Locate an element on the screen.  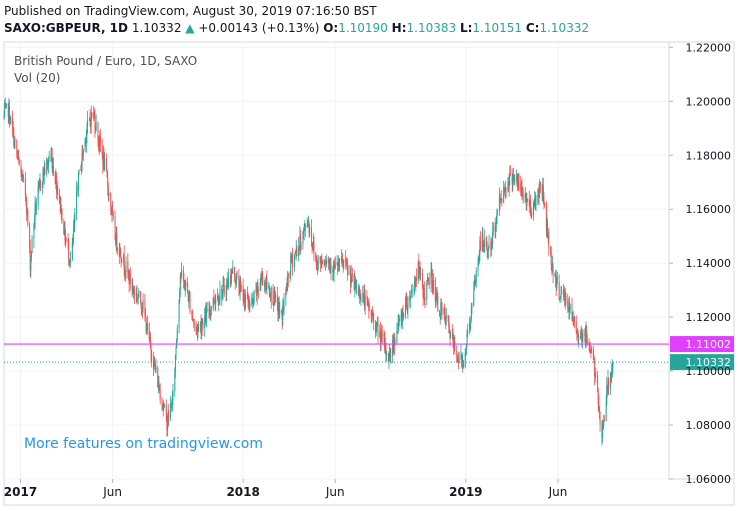
horizontal-line-layer: 1.11002 1.10332 is located at coordinates (369, 353).